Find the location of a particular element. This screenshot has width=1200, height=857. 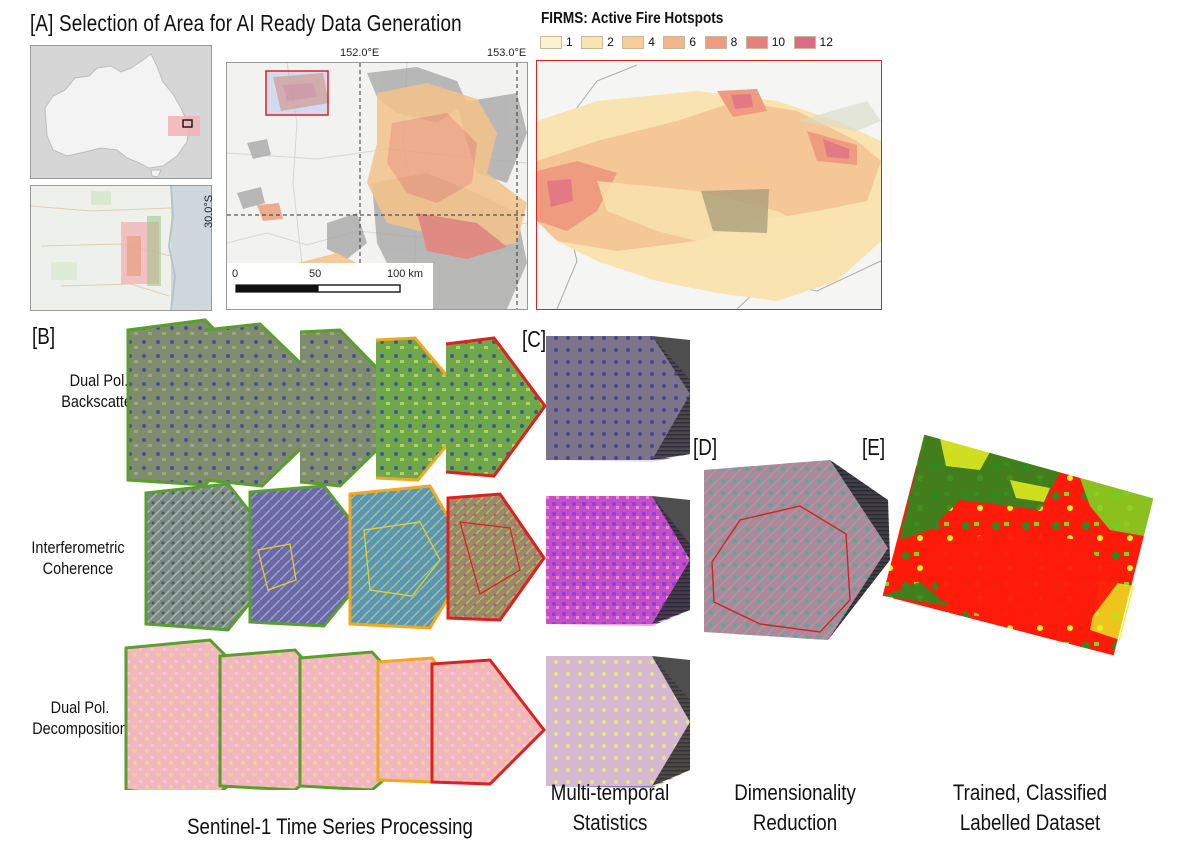

australia-overview-map is located at coordinates (121, 112).